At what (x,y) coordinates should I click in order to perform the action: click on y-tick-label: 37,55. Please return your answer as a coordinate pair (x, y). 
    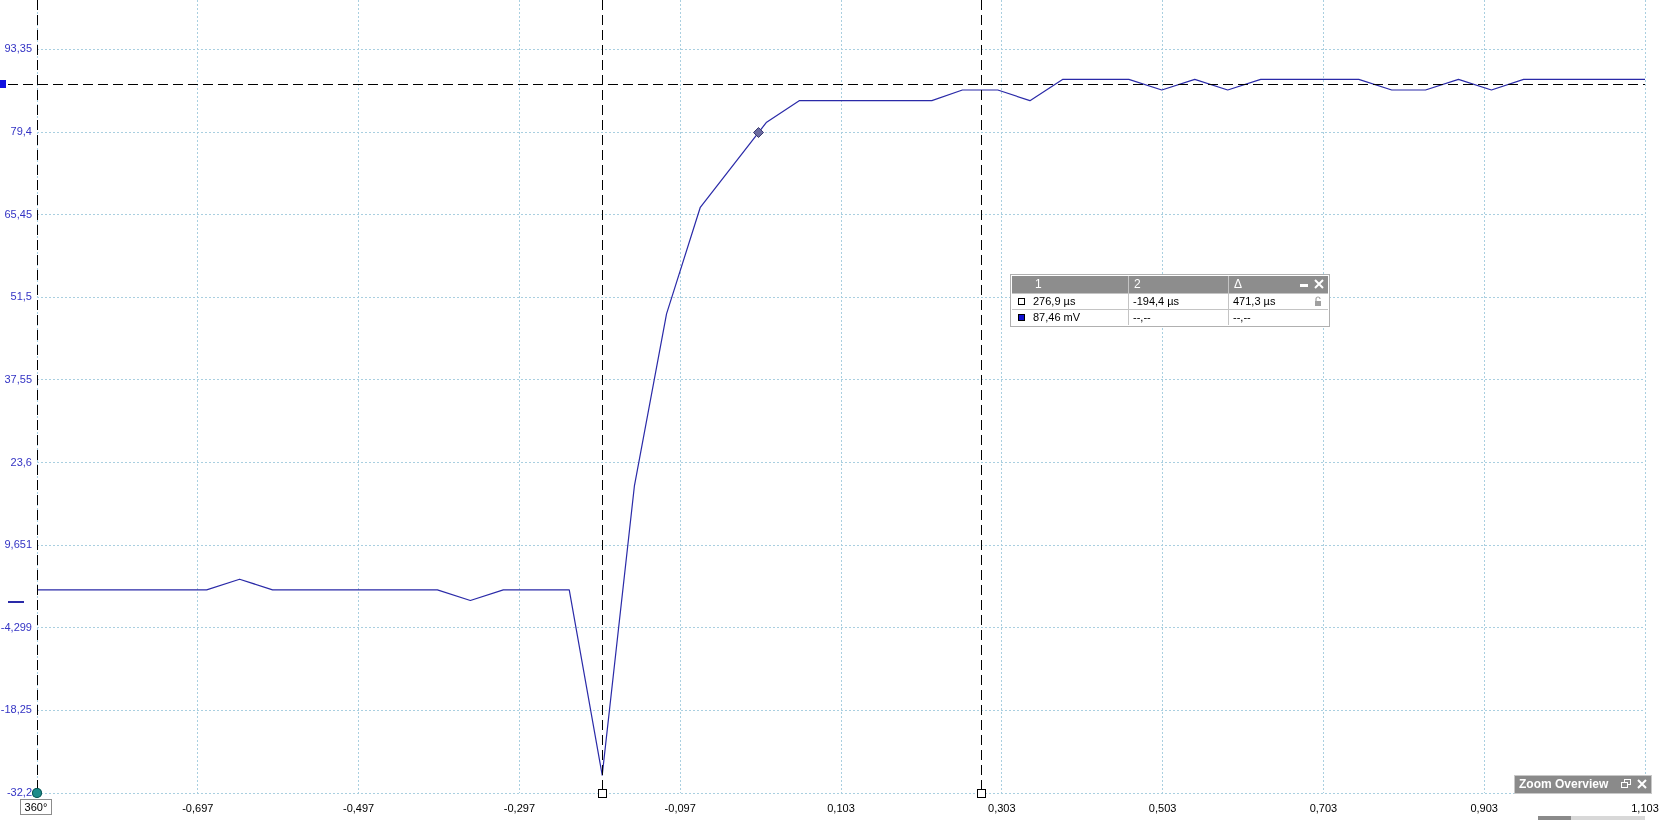
    Looking at the image, I should click on (18, 378).